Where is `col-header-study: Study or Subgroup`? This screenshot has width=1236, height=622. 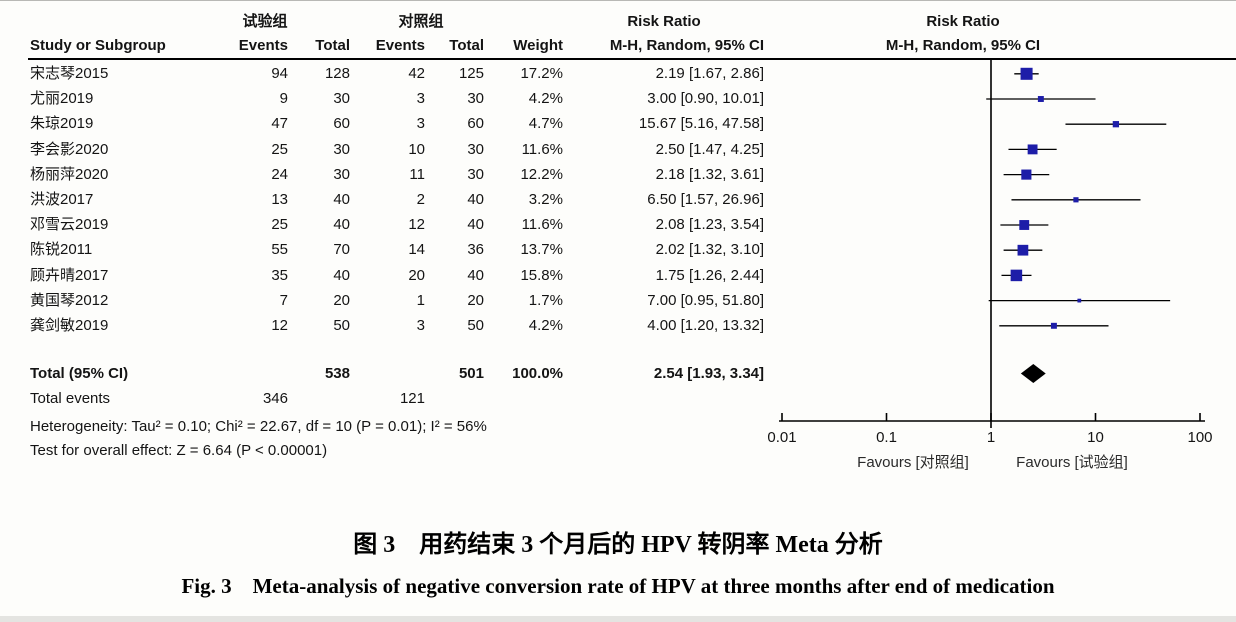
col-header-study: Study or Subgroup is located at coordinates (98, 45).